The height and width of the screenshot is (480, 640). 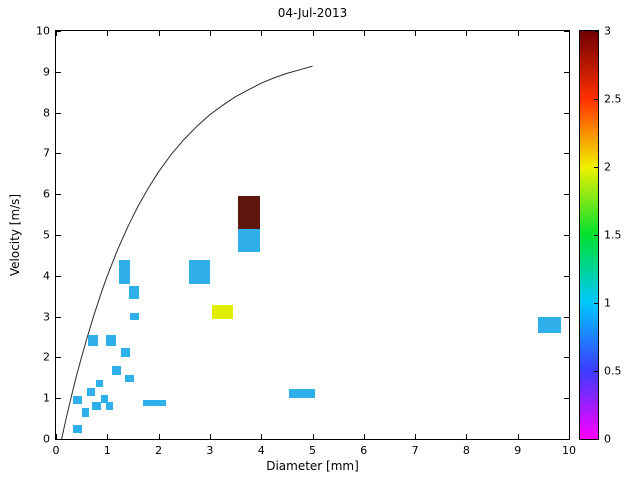 What do you see at coordinates (43, 31) in the screenshot?
I see `y-tick-label: 10` at bounding box center [43, 31].